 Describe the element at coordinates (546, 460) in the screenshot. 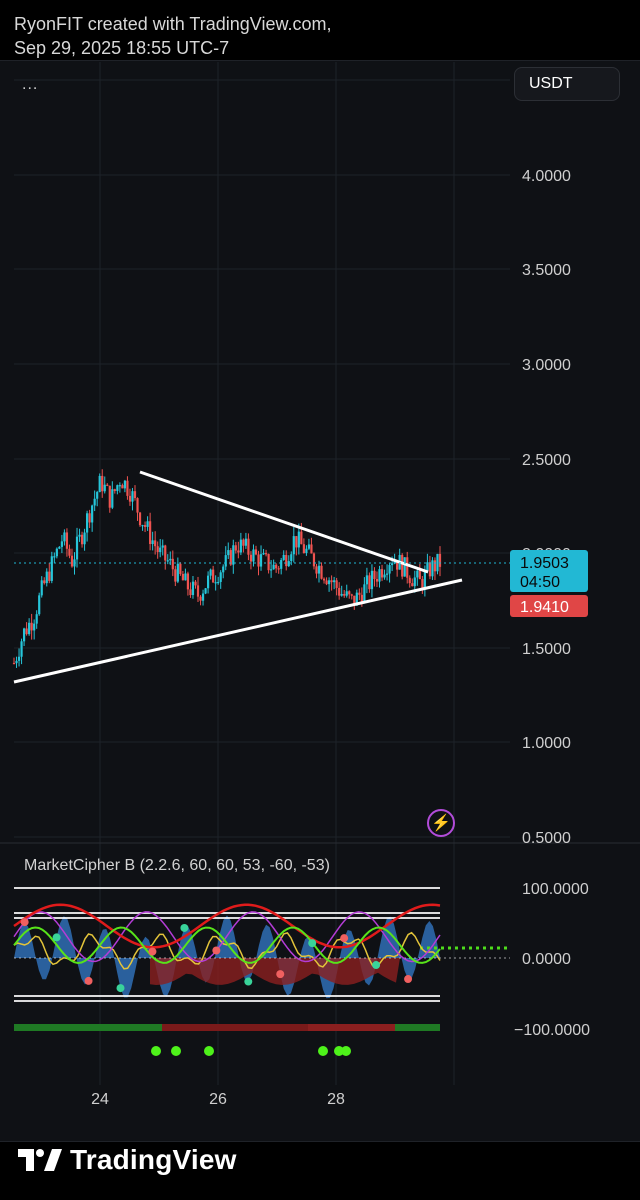

I see `price-tick: 2.5000` at that location.